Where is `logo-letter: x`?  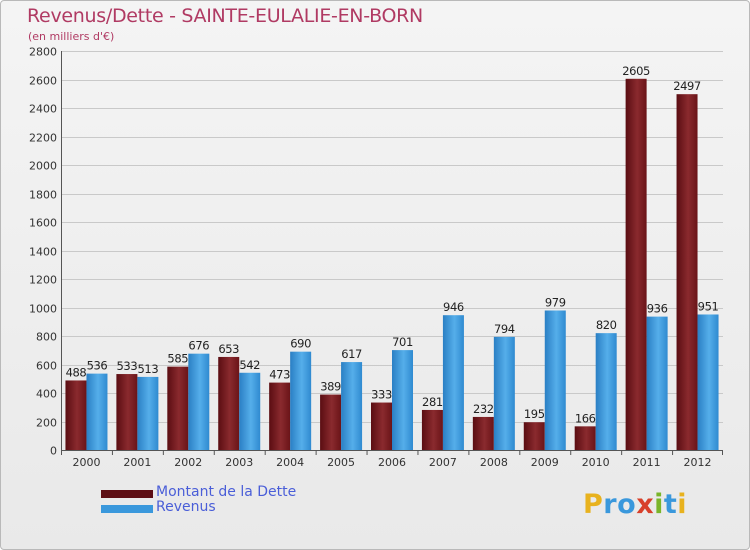 logo-letter: x is located at coordinates (645, 504).